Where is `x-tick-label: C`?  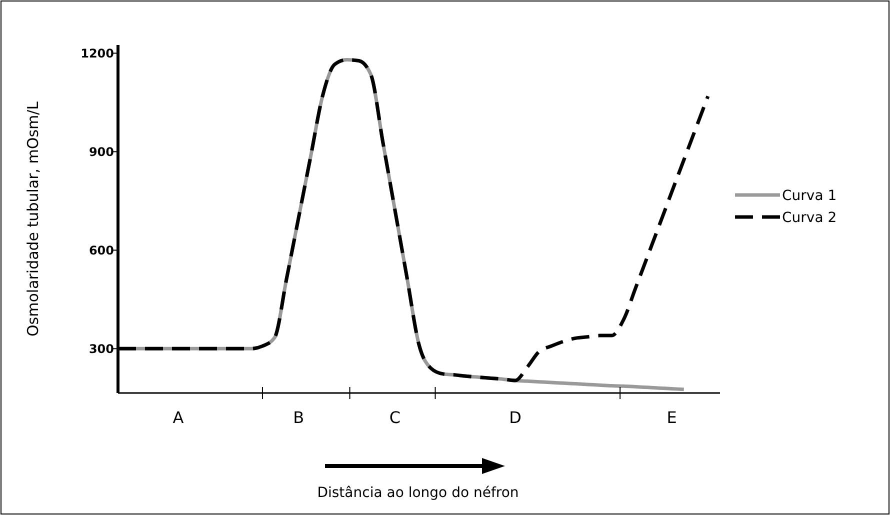 x-tick-label: C is located at coordinates (395, 417).